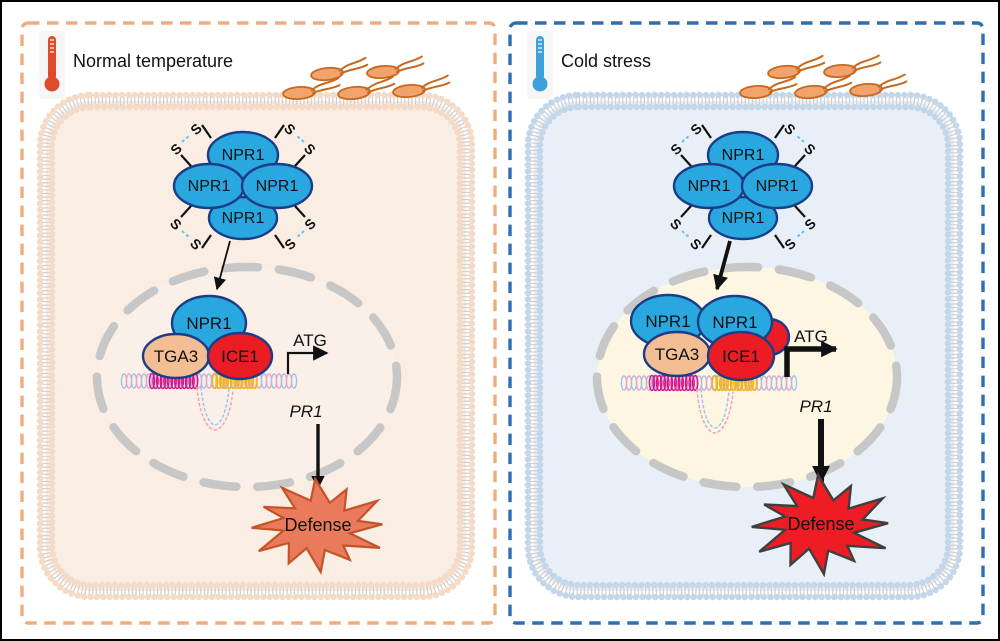  I want to click on transcription-complex: NPR1 TGA3 ICE1, so click(207, 337).